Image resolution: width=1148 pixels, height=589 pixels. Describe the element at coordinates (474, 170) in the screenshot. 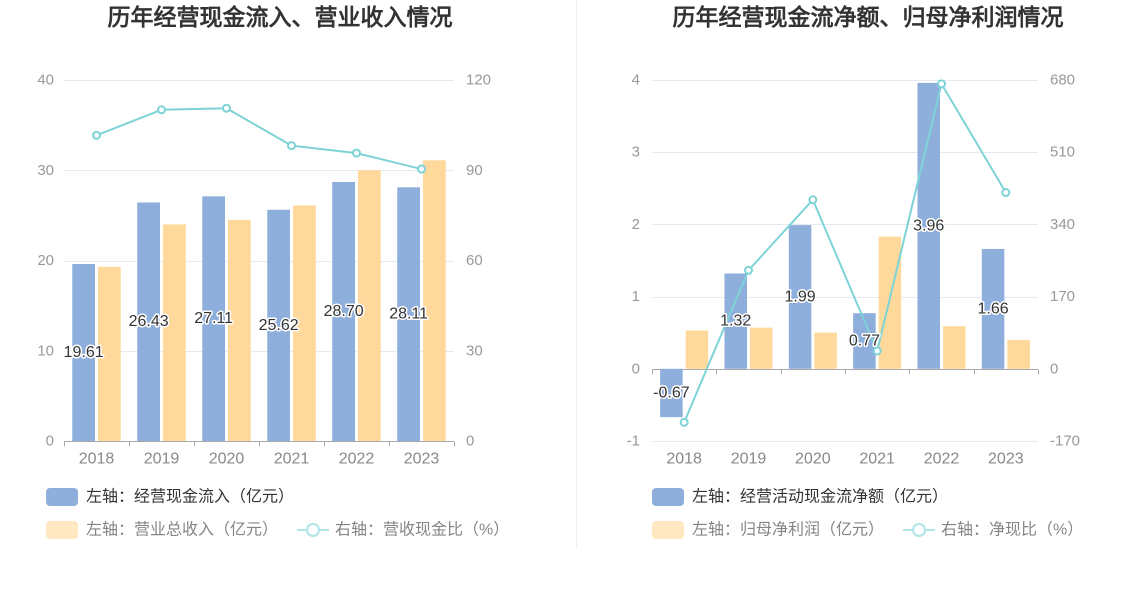

I see `right-axis-tick-label: 90` at that location.